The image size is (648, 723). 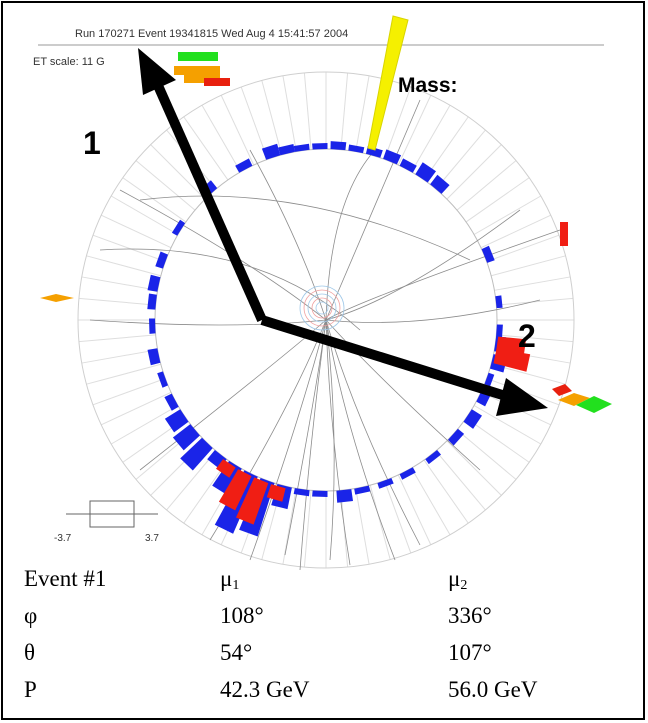 What do you see at coordinates (57, 298) in the screenshot?
I see `side-deposit-orange` at bounding box center [57, 298].